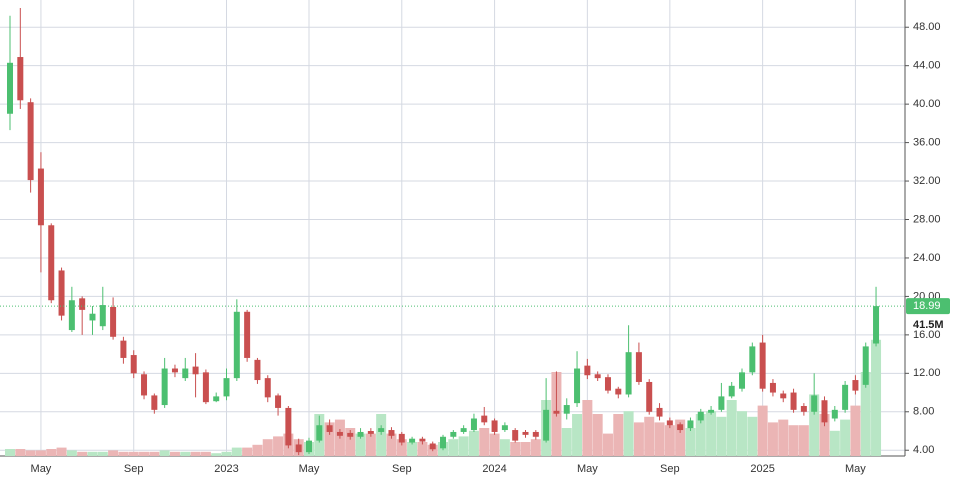  I want to click on y-tick-label: 12.00, so click(927, 373).